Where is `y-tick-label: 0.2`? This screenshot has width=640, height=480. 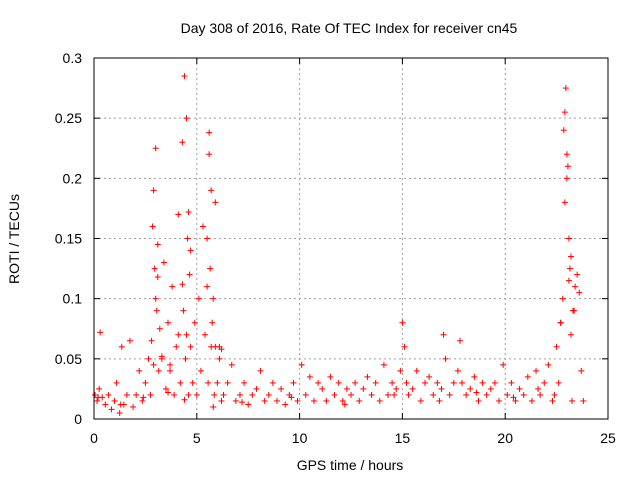
y-tick-label: 0.2 is located at coordinates (73, 178).